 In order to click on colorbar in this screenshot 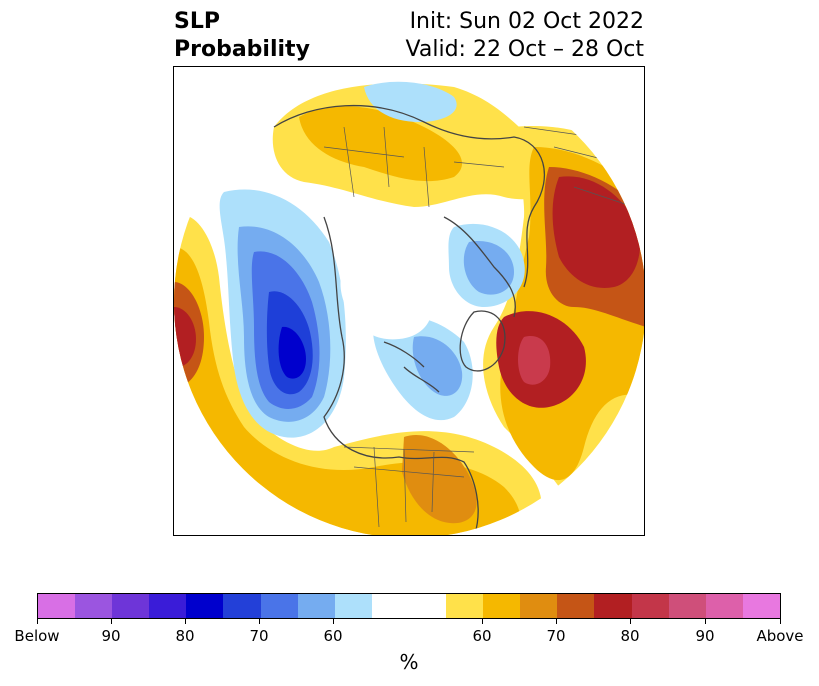, I will do `click(409, 606)`.